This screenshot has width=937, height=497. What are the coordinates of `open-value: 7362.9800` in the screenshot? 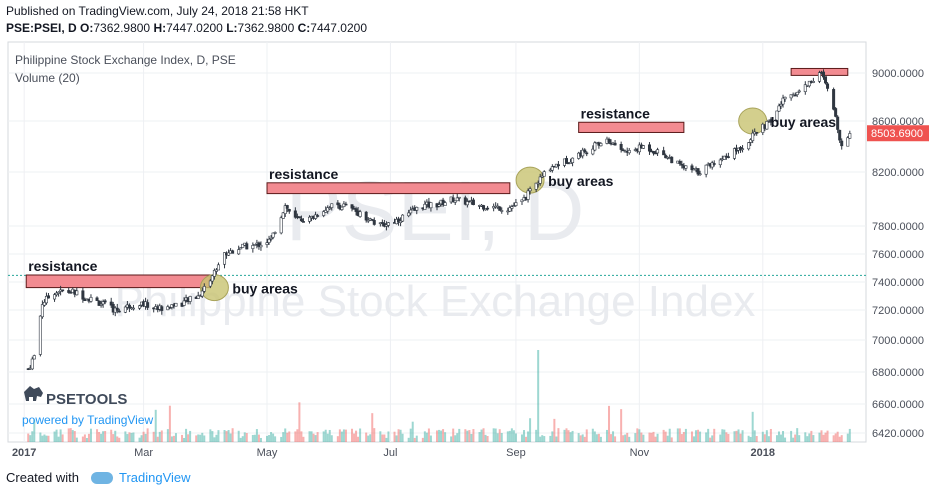 It's located at (122, 28).